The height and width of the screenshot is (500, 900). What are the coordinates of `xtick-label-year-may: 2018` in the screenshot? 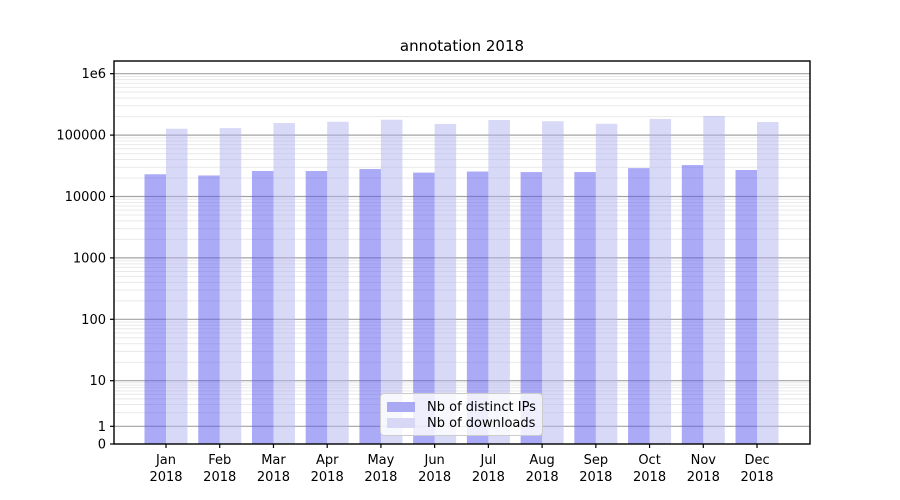 It's located at (380, 477).